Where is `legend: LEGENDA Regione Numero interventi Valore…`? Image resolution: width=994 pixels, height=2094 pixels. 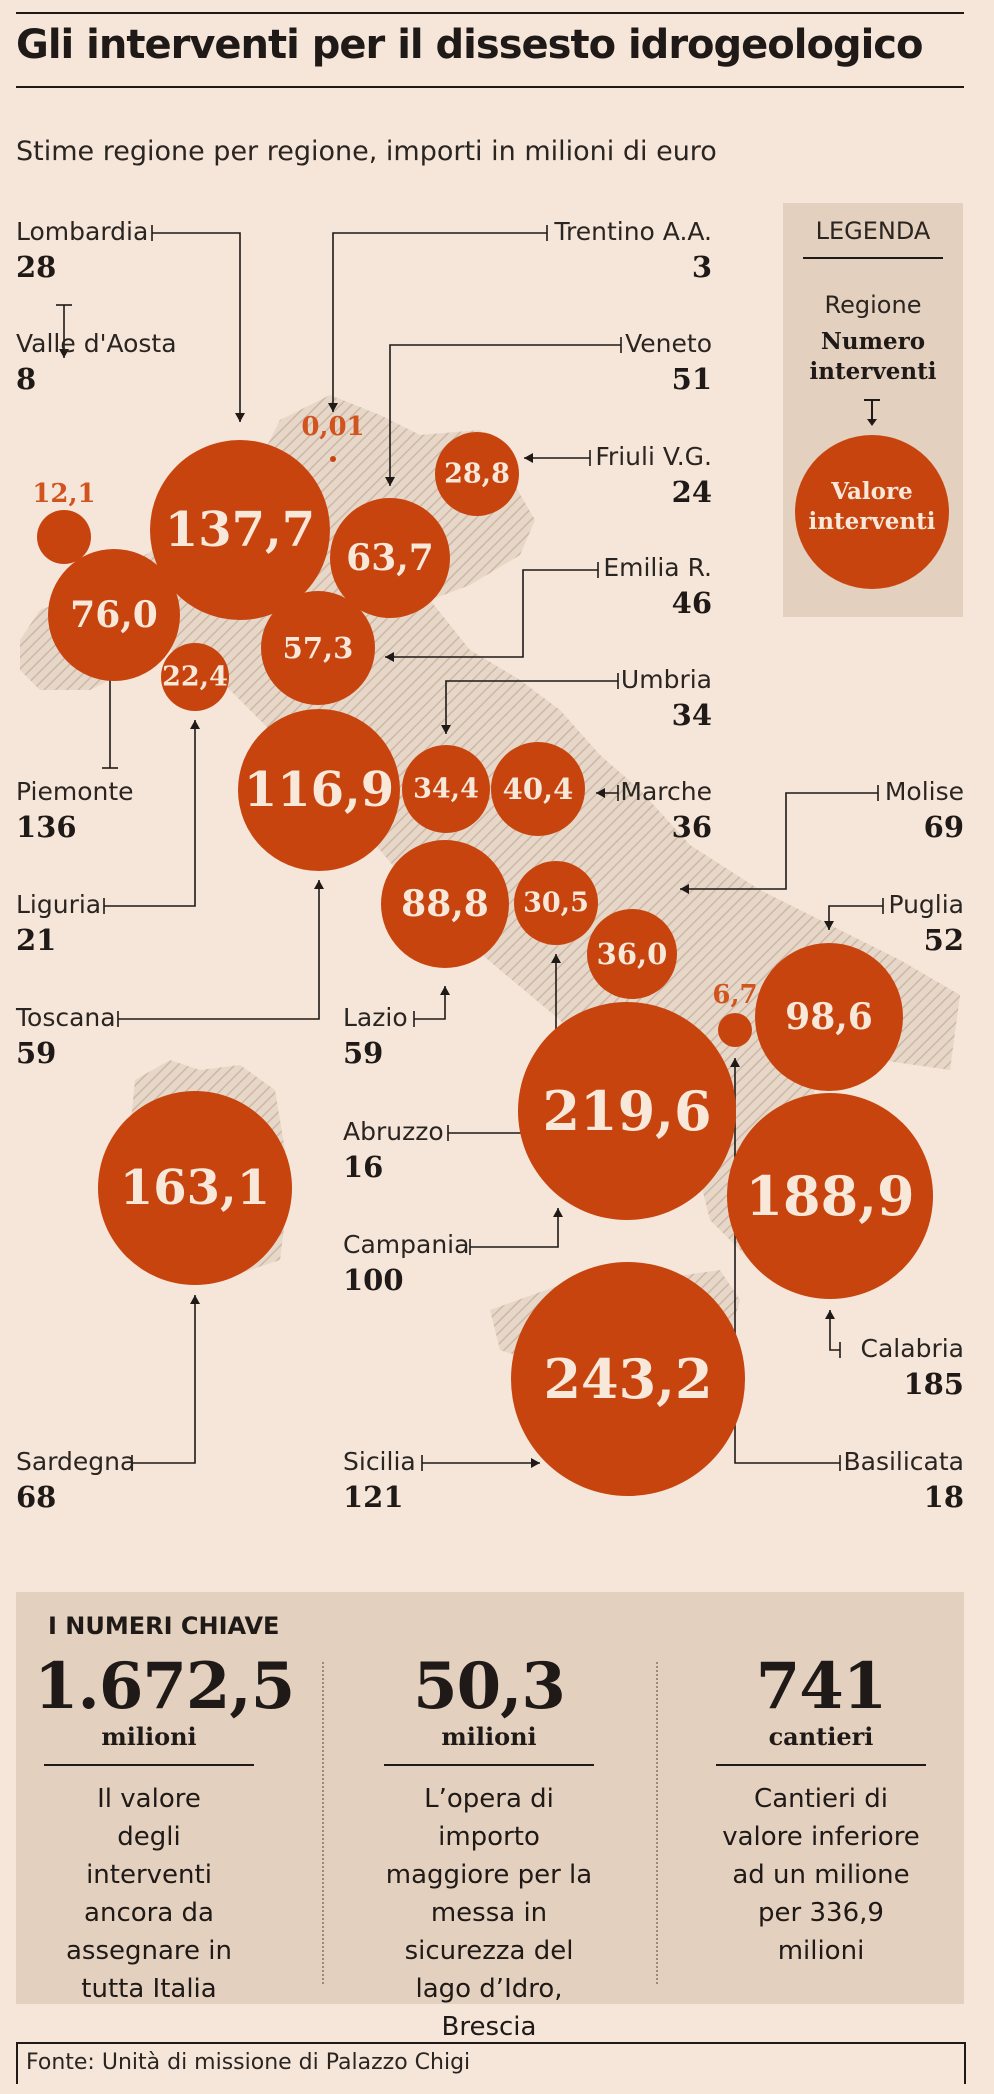
legend: LEGENDA Regione Numero interventi Valore… is located at coordinates (873, 410).